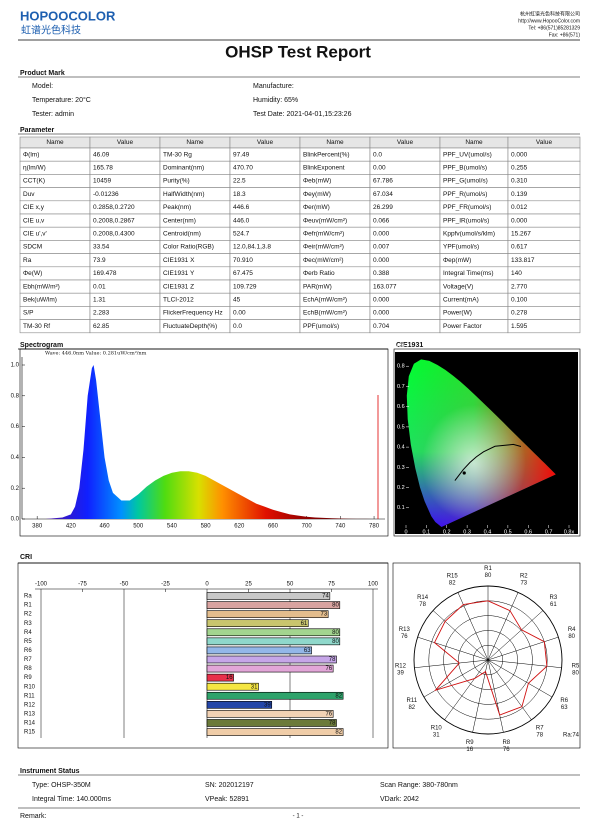  What do you see at coordinates (27, 260) in the screenshot?
I see `table-name: Ra` at bounding box center [27, 260].